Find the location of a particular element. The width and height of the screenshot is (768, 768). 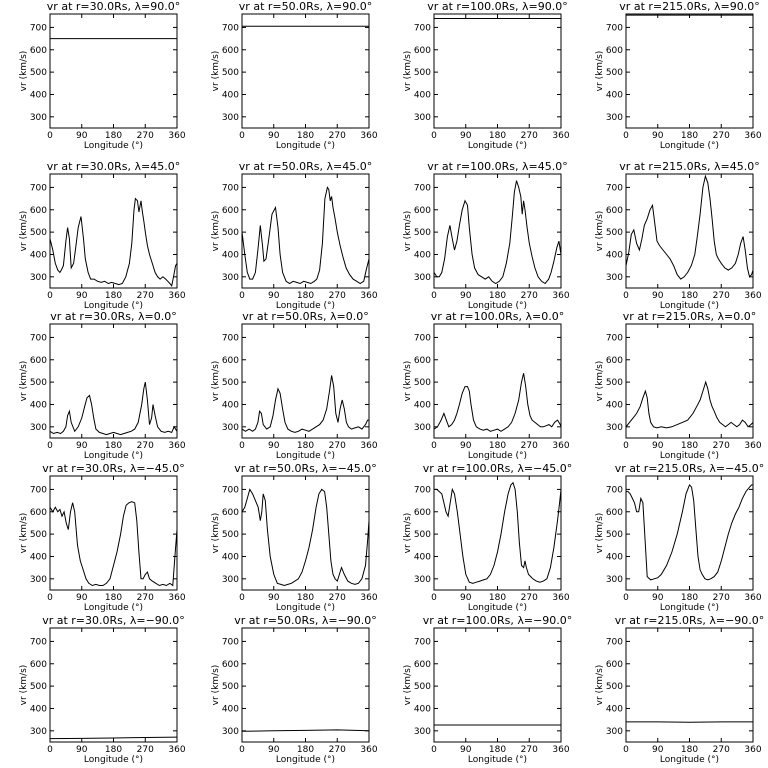

panel-title: vr at r=50.0Rs, λ=0.0° is located at coordinates (305, 316).